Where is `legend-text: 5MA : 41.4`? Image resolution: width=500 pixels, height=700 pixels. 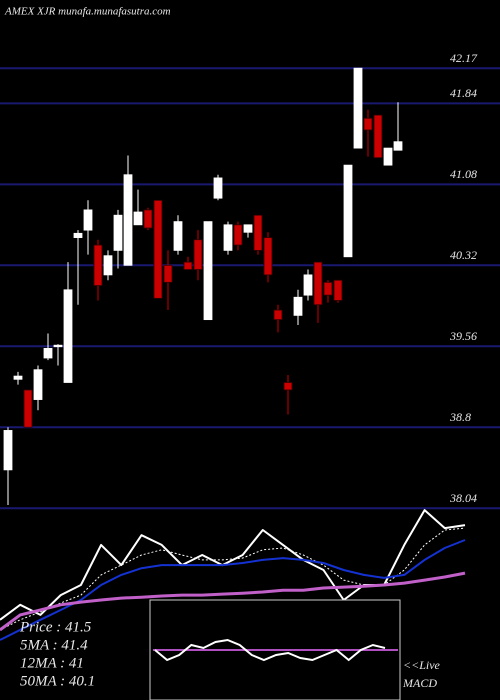 legend-text: 5MA : 41.4 is located at coordinates (54, 645).